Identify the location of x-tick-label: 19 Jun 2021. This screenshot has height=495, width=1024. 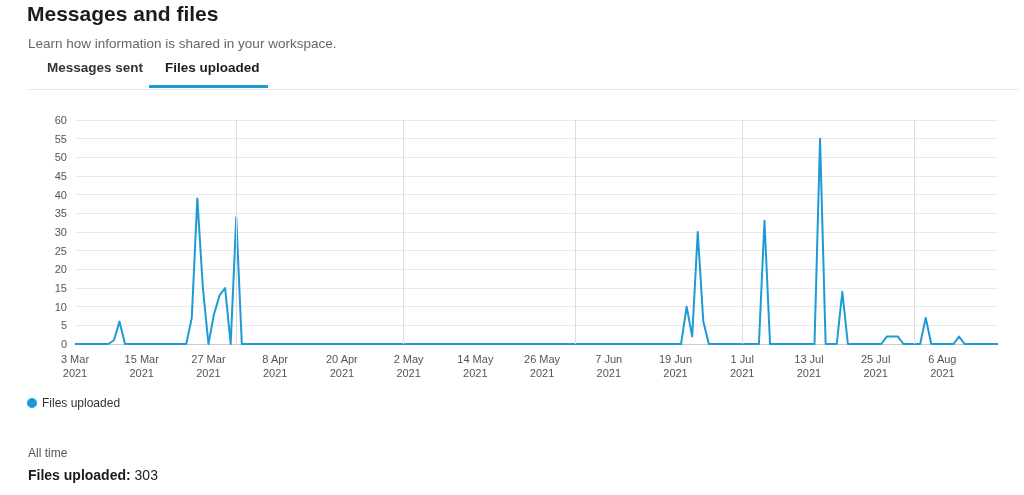
(675, 366).